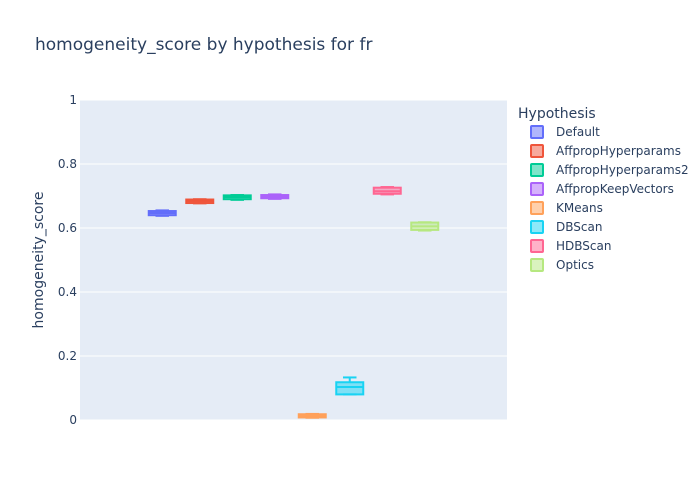 The image size is (700, 500). I want to click on y-tick-label: 0.4, so click(67, 292).